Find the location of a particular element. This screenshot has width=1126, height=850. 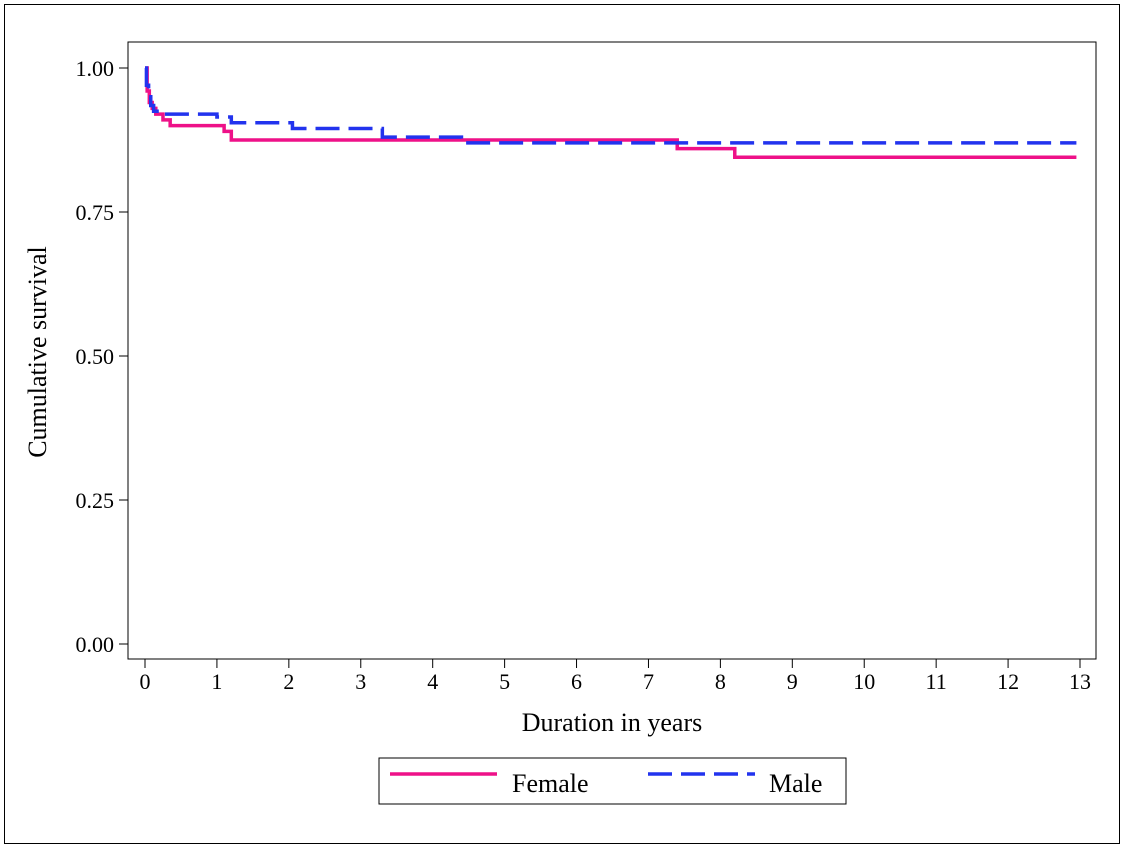

x-tick-label: 3 is located at coordinates (360, 681).